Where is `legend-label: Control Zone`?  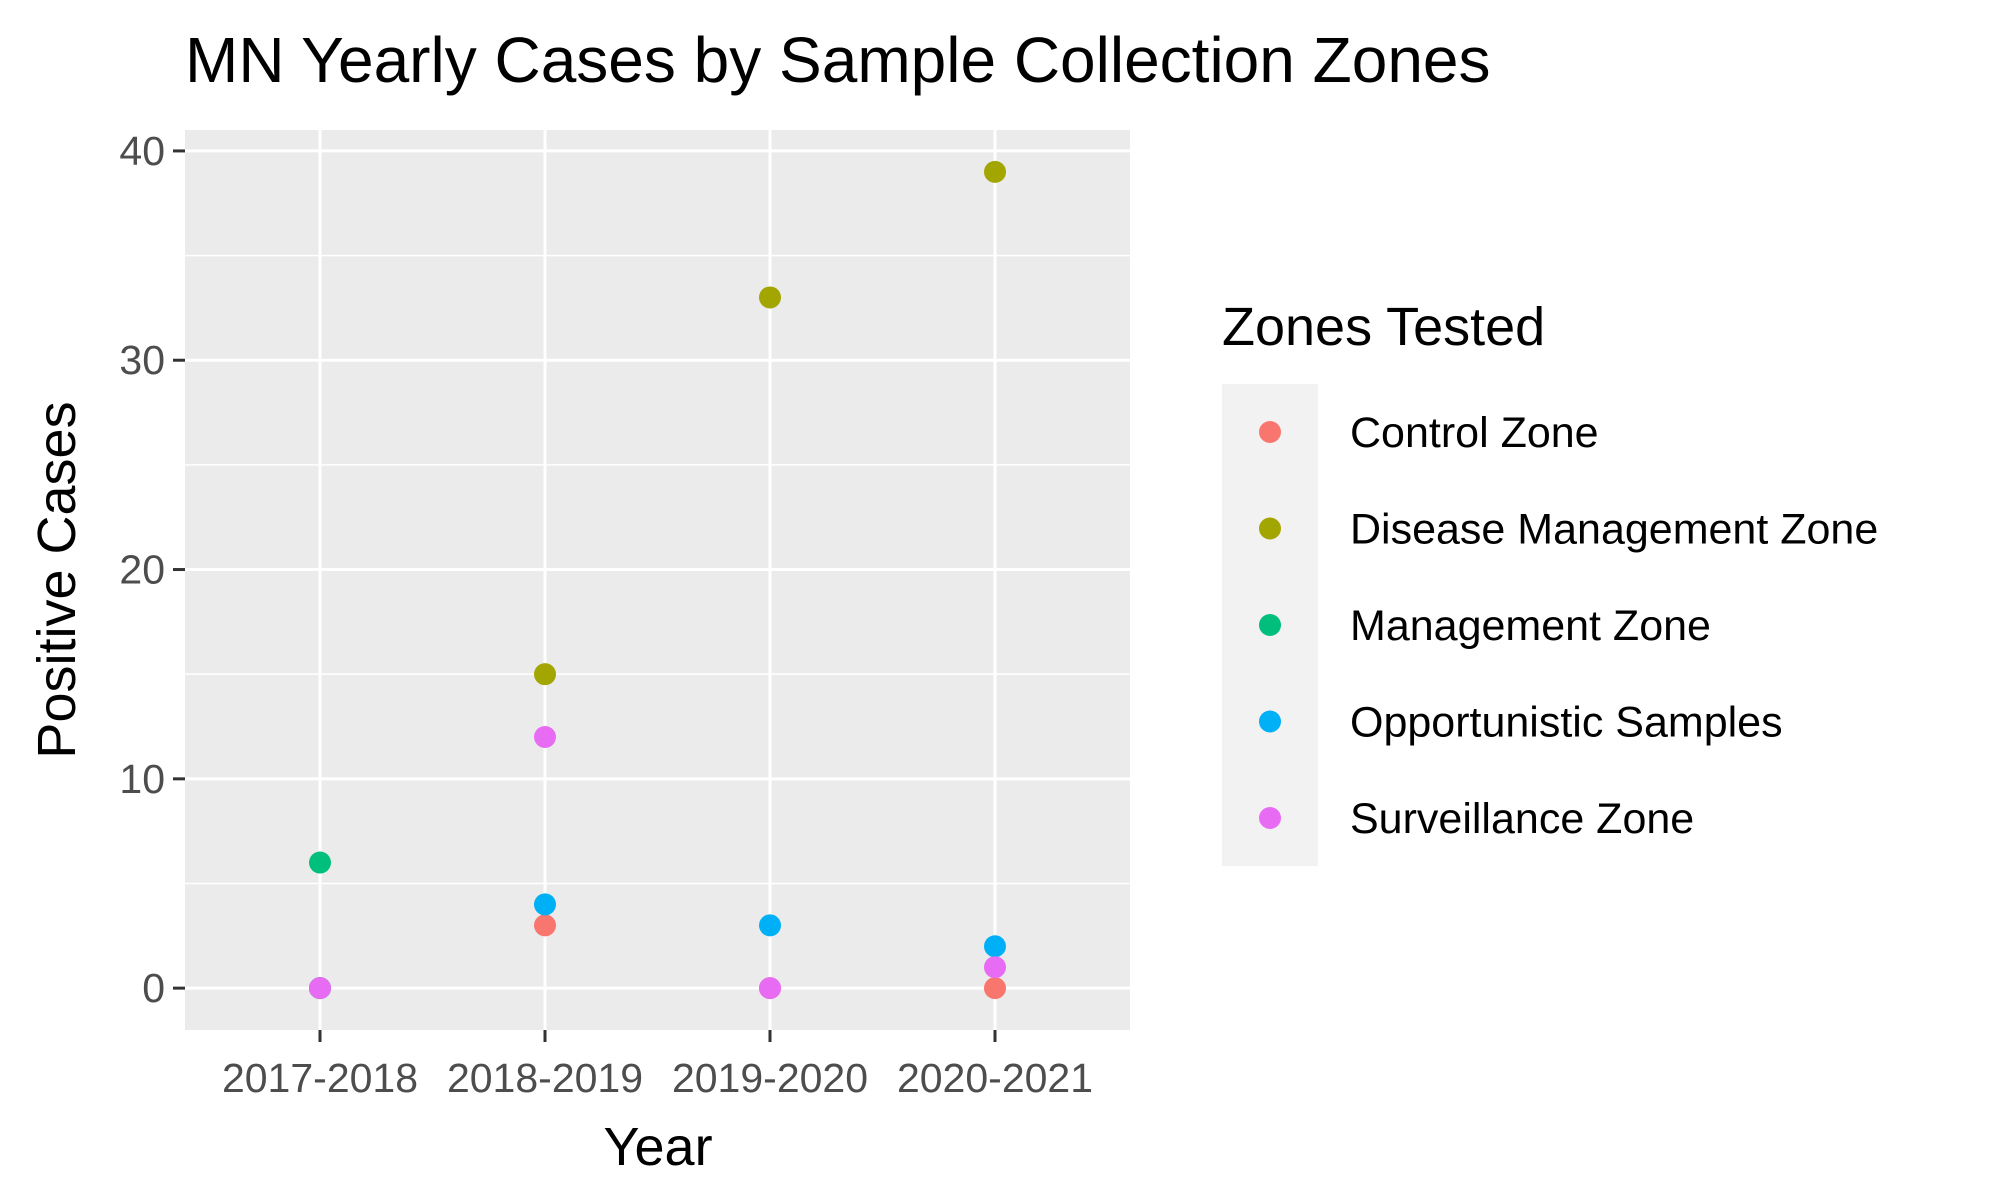
legend-label: Control Zone is located at coordinates (1474, 433).